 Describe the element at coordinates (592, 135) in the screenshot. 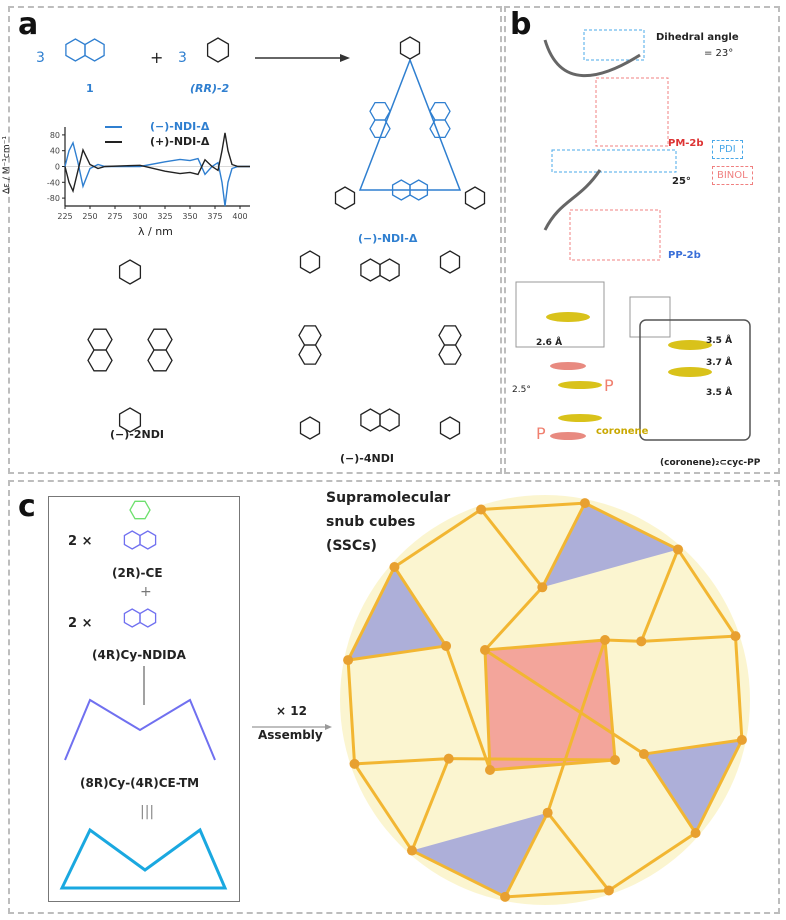

I see `molecule-backbone` at that location.